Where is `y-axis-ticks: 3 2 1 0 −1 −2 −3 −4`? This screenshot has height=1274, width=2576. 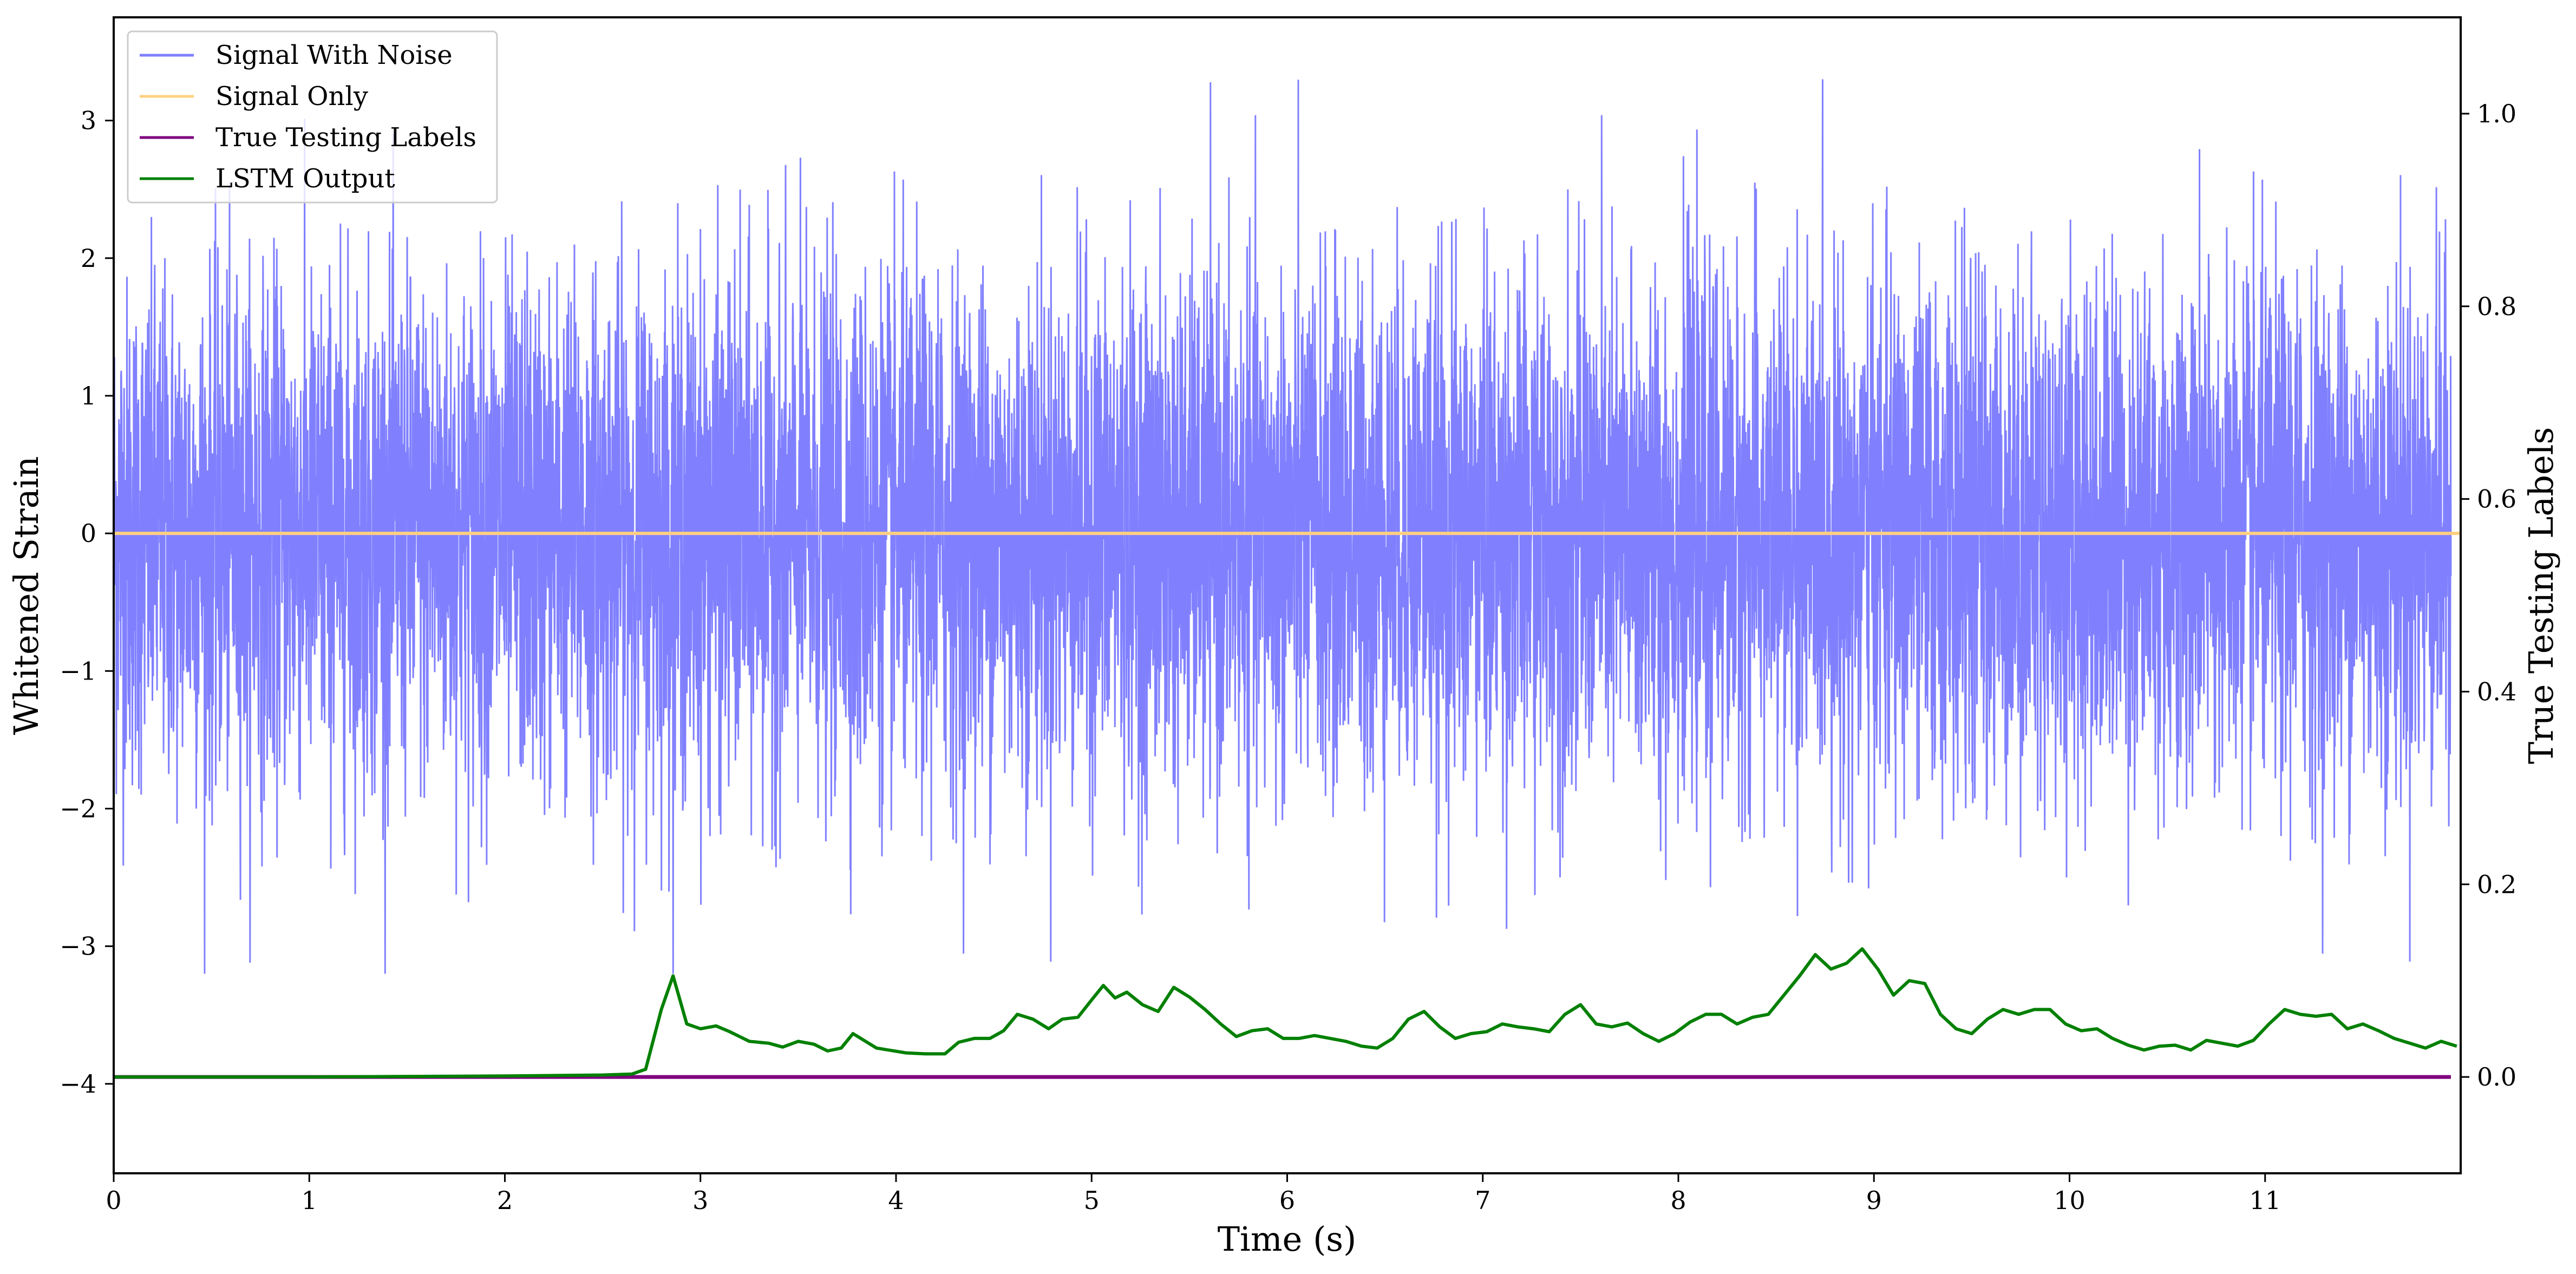 y-axis-ticks: 3 2 1 0 −1 −2 −3 −4 is located at coordinates (87, 602).